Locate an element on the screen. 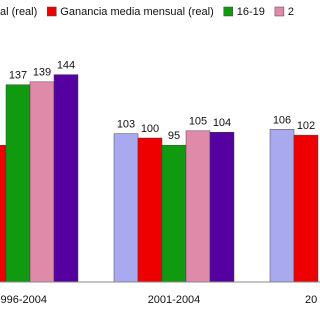  value-label: 103 is located at coordinates (126, 125).